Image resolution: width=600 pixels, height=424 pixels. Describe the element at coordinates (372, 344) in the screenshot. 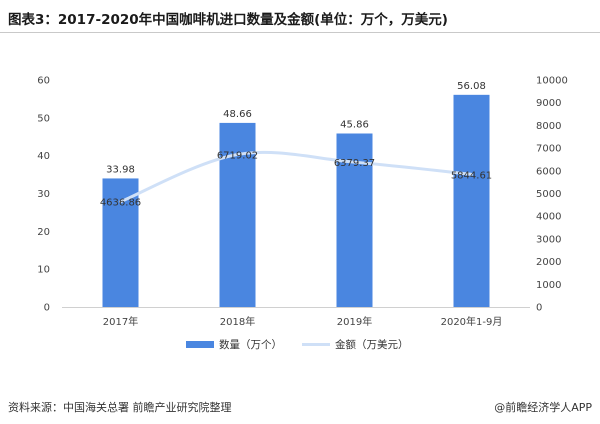

I see `legend-label-line: 金额（万美元）` at that location.